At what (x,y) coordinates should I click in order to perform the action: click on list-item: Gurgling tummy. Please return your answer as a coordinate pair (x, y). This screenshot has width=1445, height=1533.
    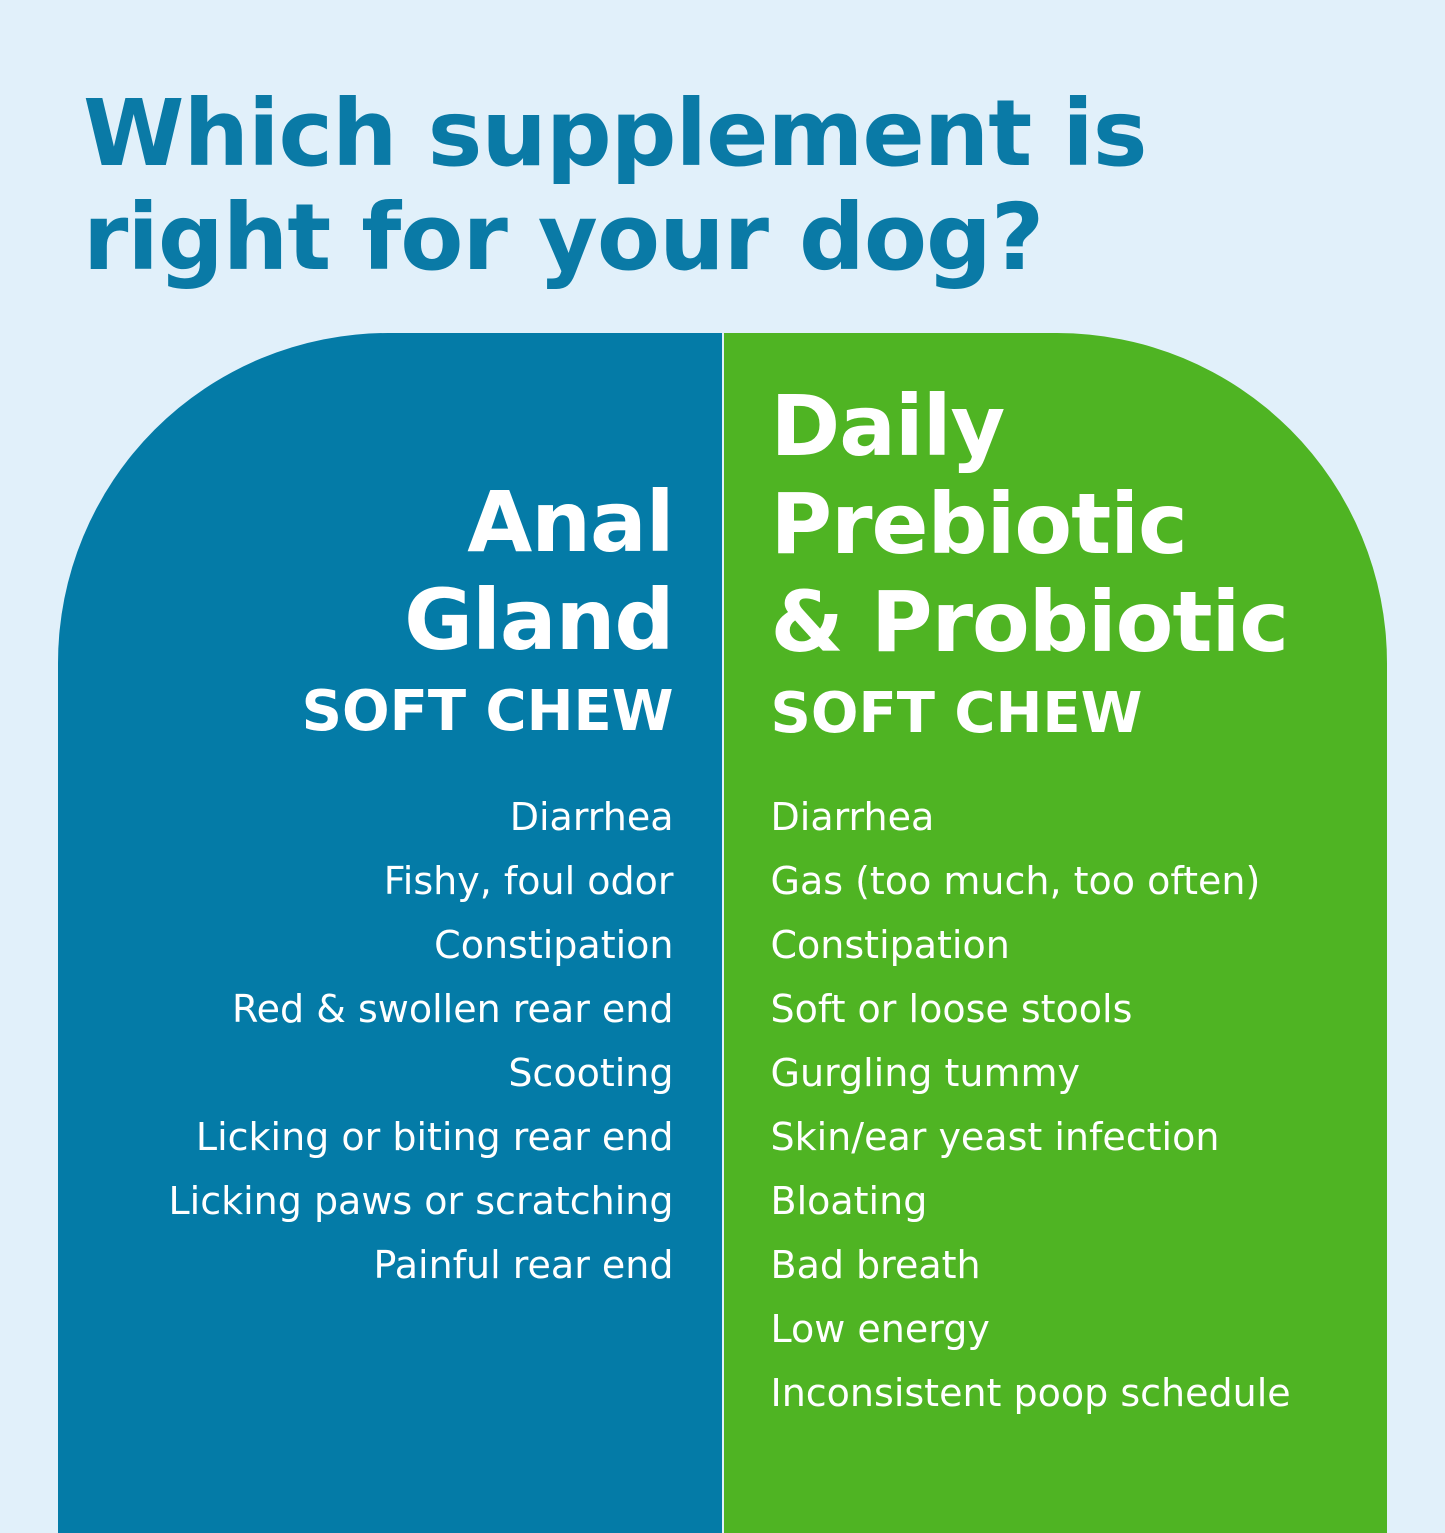
    Looking at the image, I should click on (925, 1073).